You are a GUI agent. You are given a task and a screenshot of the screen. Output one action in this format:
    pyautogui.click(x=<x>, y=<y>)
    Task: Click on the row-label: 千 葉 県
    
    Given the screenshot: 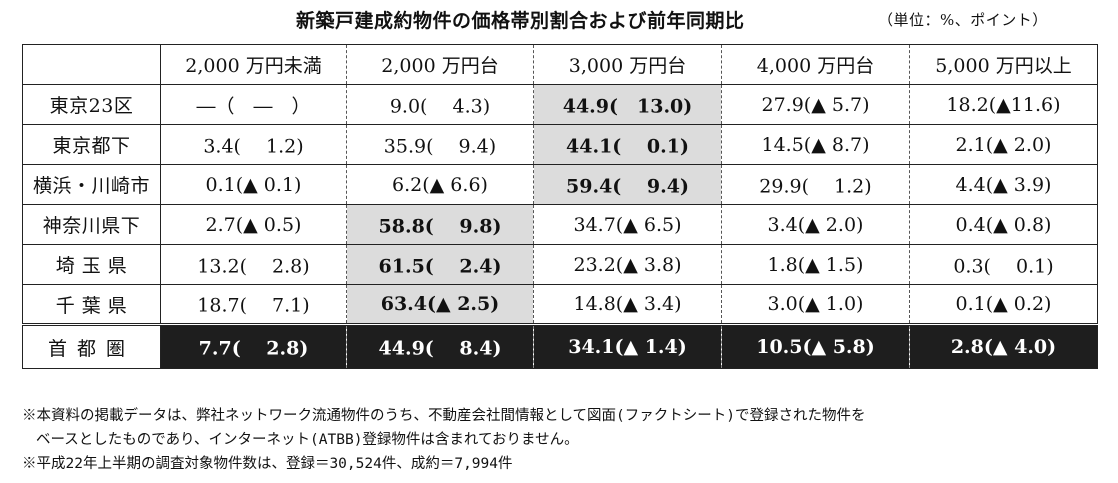 What is the action you would take?
    pyautogui.click(x=91, y=304)
    